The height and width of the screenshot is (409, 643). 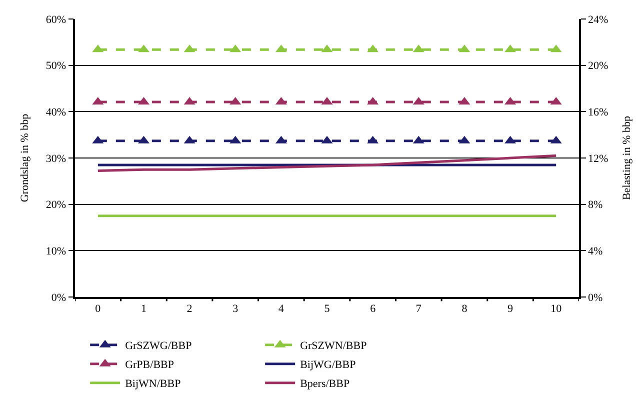 What do you see at coordinates (511, 308) in the screenshot?
I see `x-tick-label: 9` at bounding box center [511, 308].